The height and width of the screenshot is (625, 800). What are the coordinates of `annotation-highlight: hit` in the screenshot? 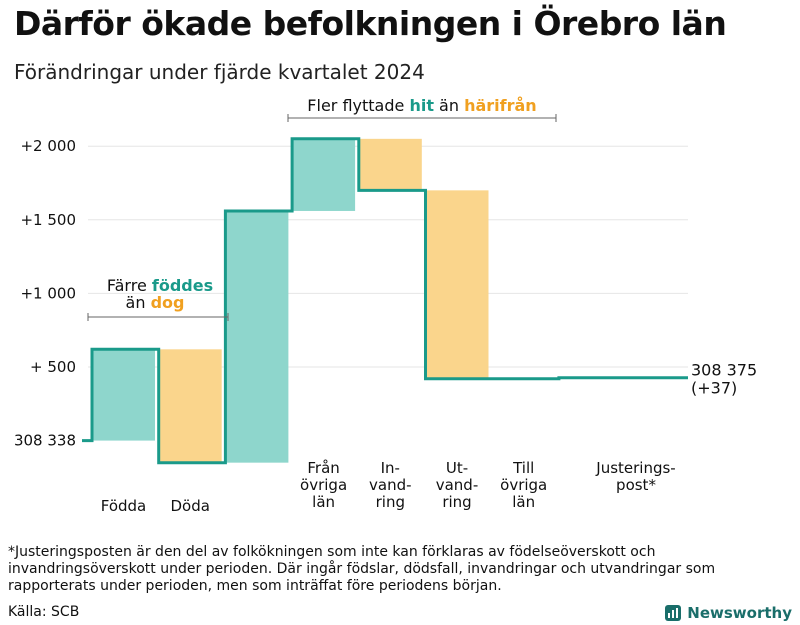 It's located at (421, 105).